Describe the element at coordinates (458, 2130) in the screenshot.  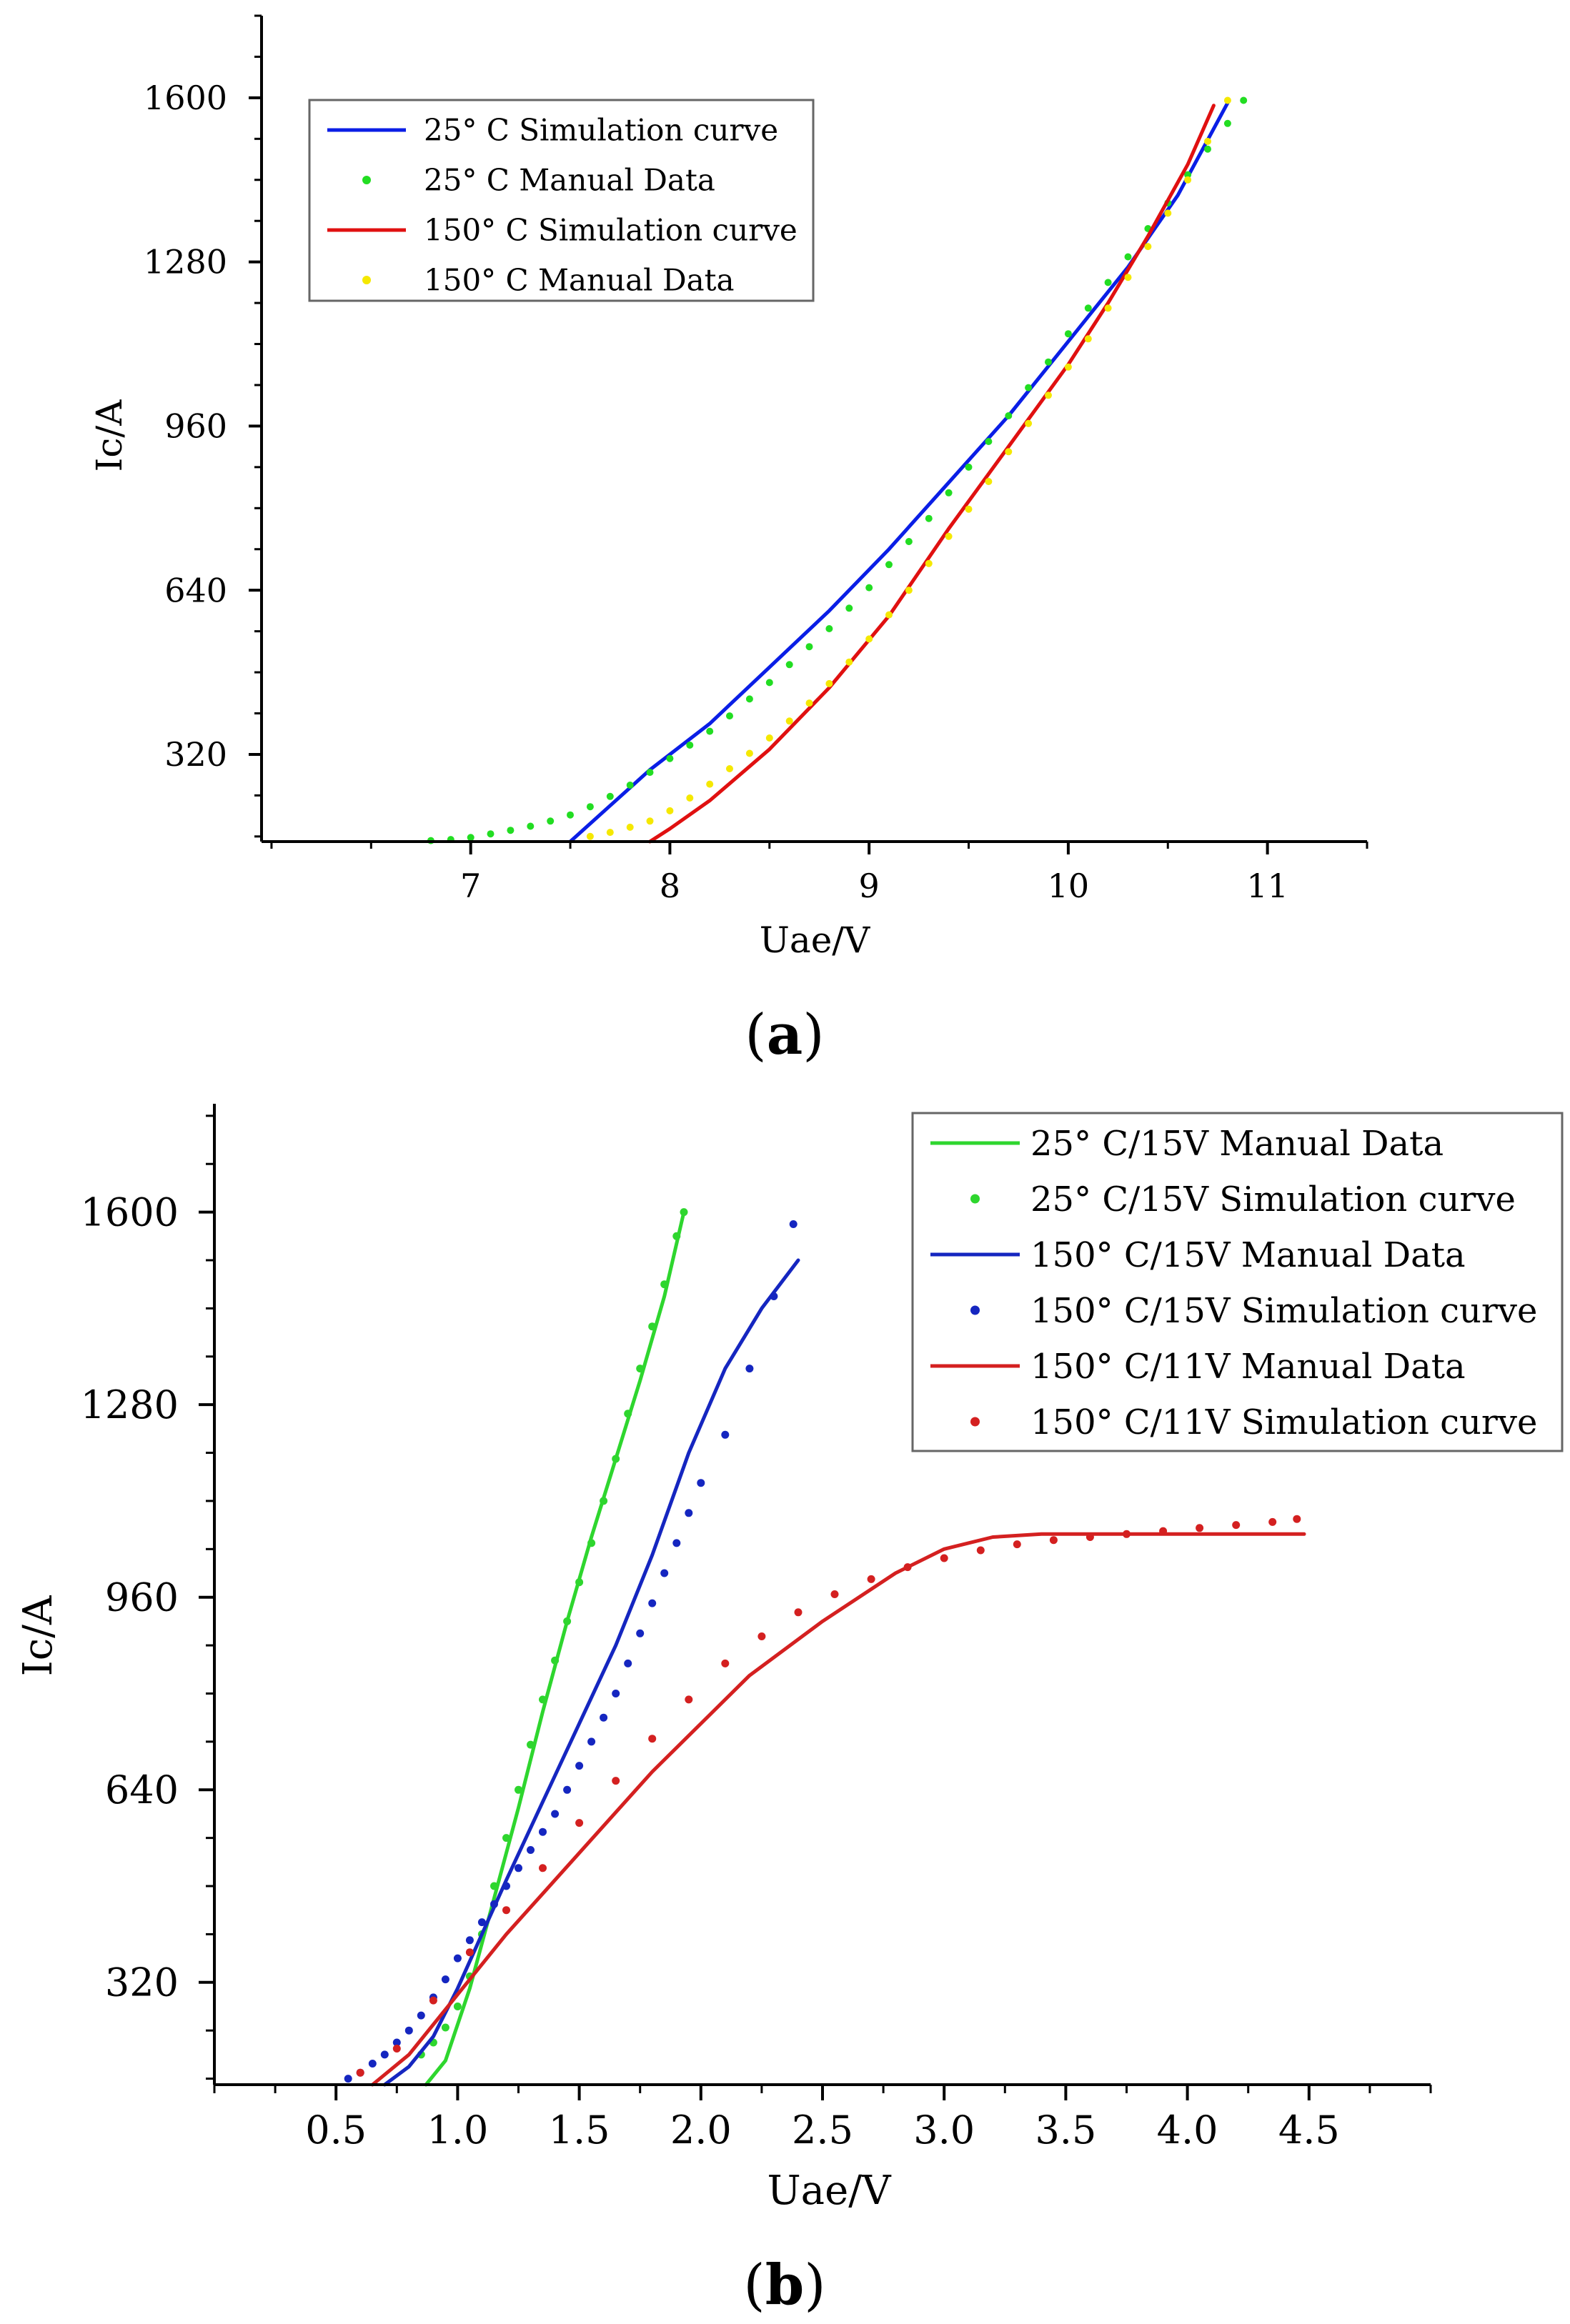
I see `panel-b-x-tick-label: 1.0` at that location.